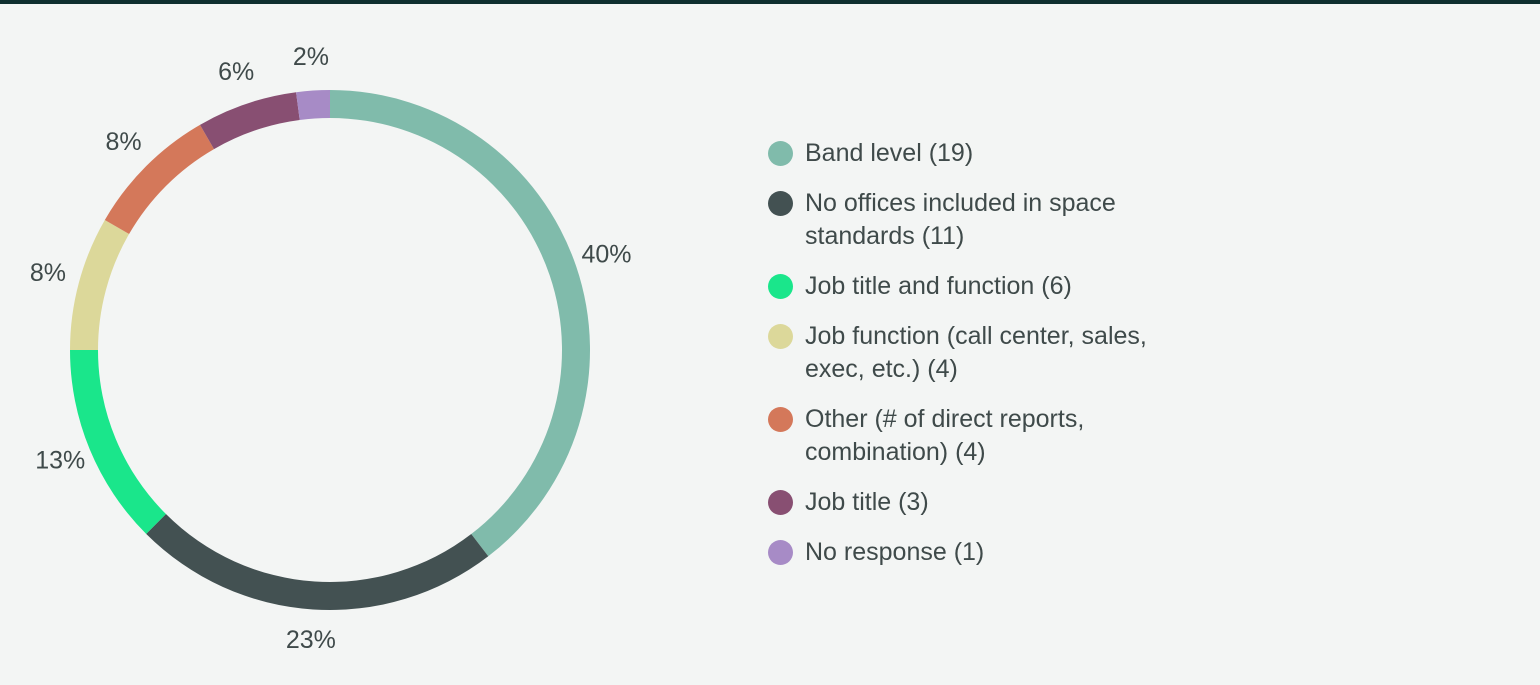 The width and height of the screenshot is (1540, 685). What do you see at coordinates (988, 502) in the screenshot?
I see `legend-item: Job title (3)` at bounding box center [988, 502].